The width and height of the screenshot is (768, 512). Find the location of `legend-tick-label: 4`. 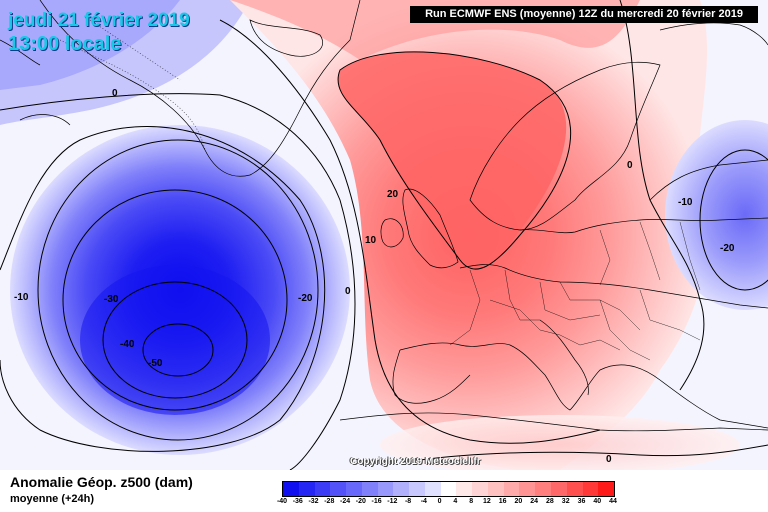

legend-tick-label: 4 is located at coordinates (455, 501).